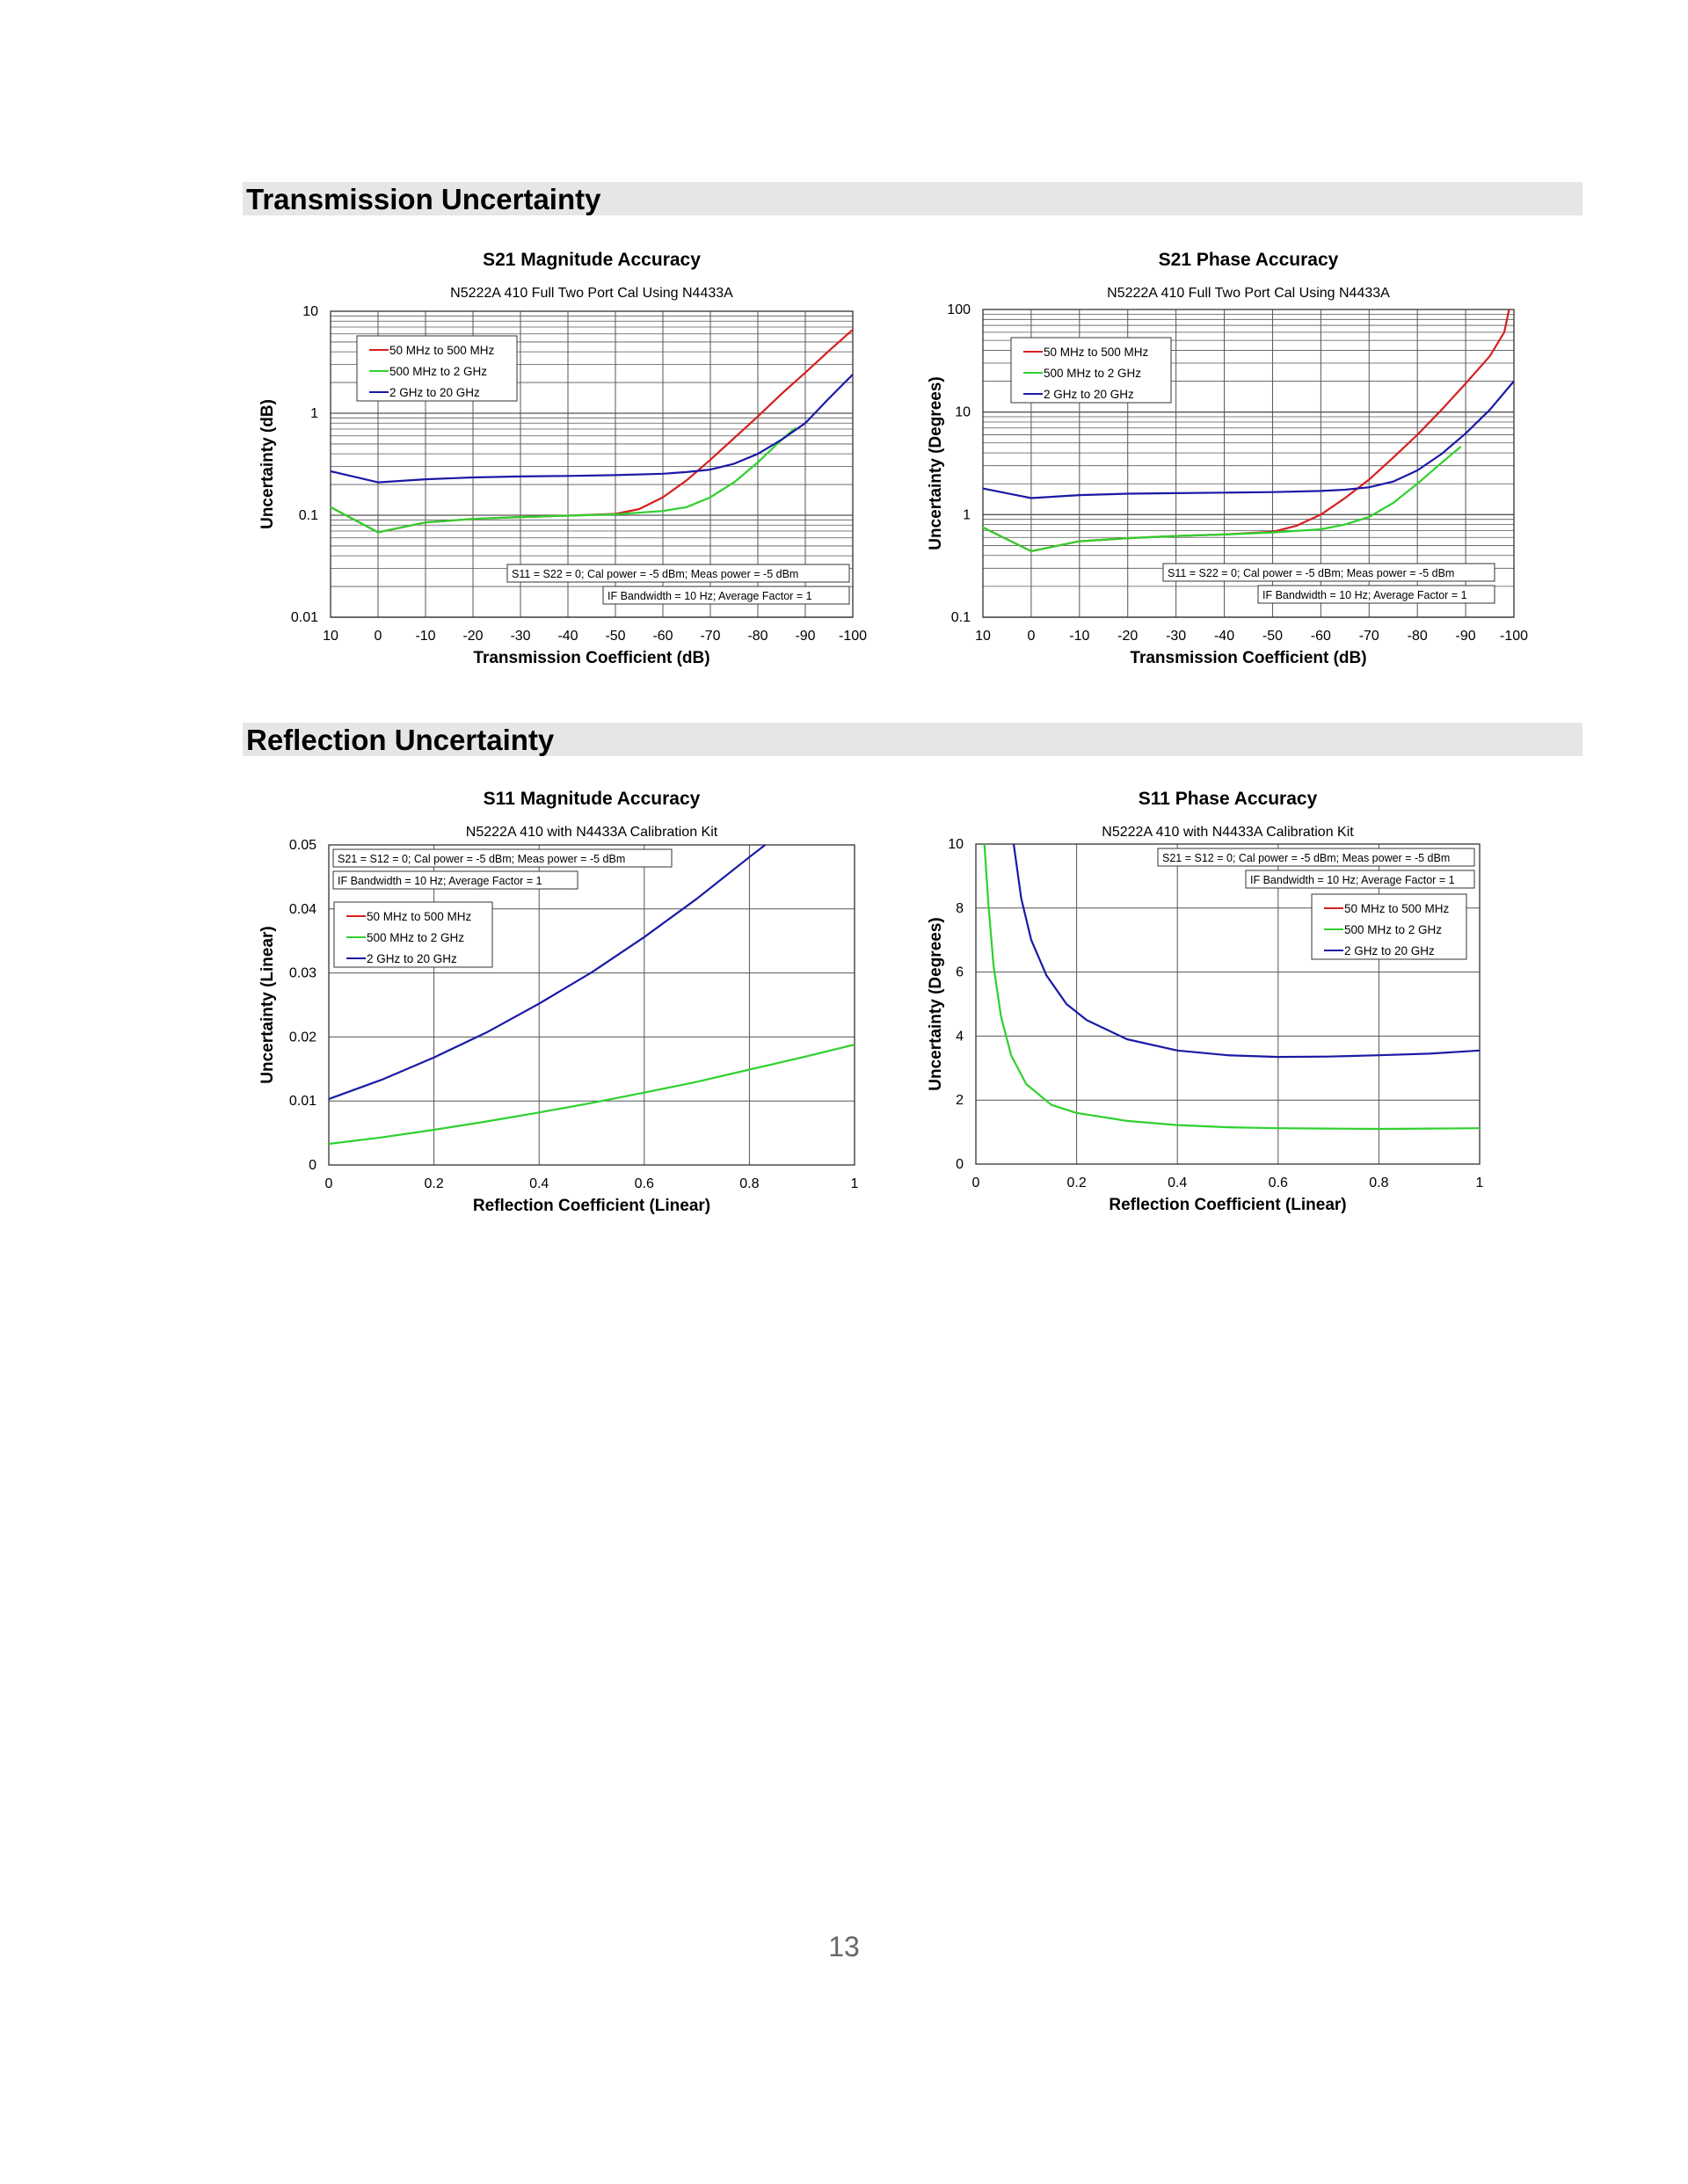 Image resolution: width=1688 pixels, height=2184 pixels. Describe the element at coordinates (302, 909) in the screenshot. I see `y-tick-label: 0.04` at that location.